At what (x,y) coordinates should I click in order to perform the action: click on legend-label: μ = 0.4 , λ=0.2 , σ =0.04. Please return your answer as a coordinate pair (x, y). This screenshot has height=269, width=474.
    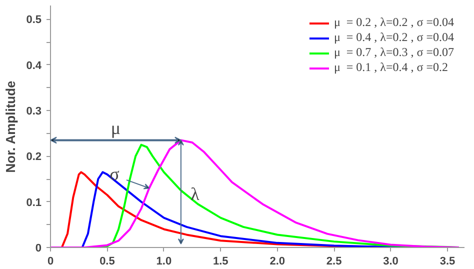
    Looking at the image, I should click on (394, 37).